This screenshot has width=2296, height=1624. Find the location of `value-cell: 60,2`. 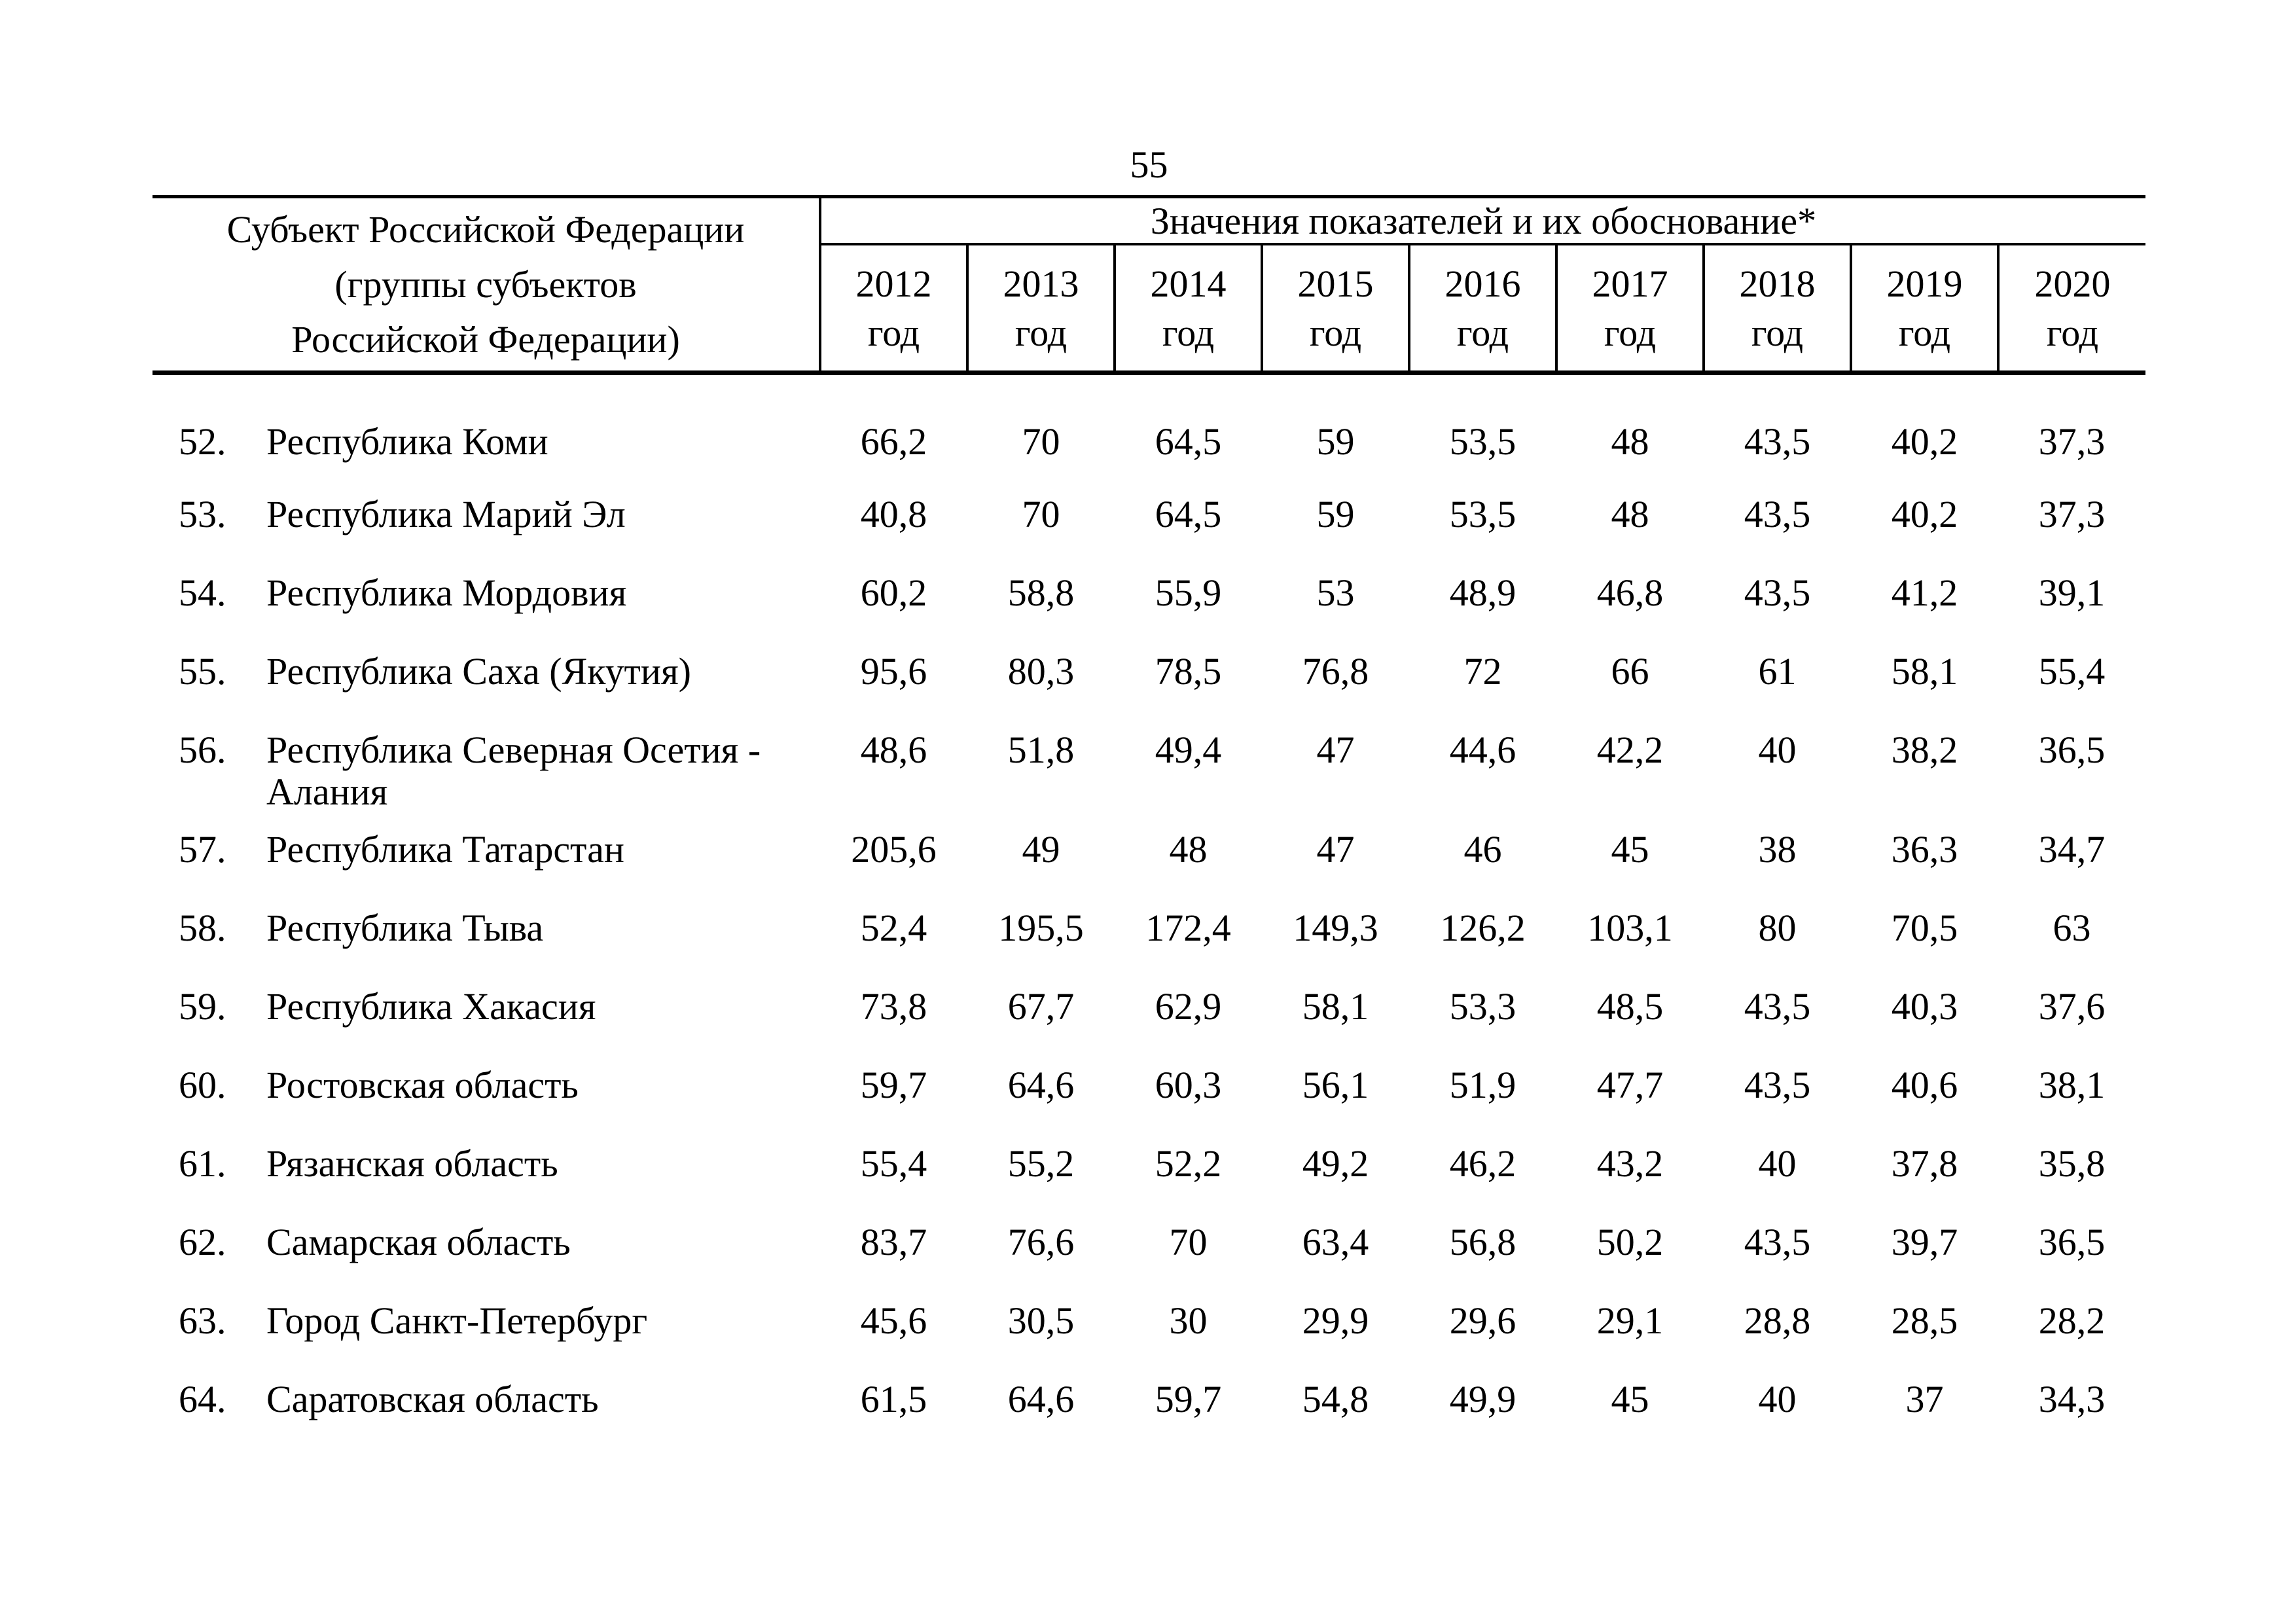

value-cell: 60,2 is located at coordinates (893, 592).